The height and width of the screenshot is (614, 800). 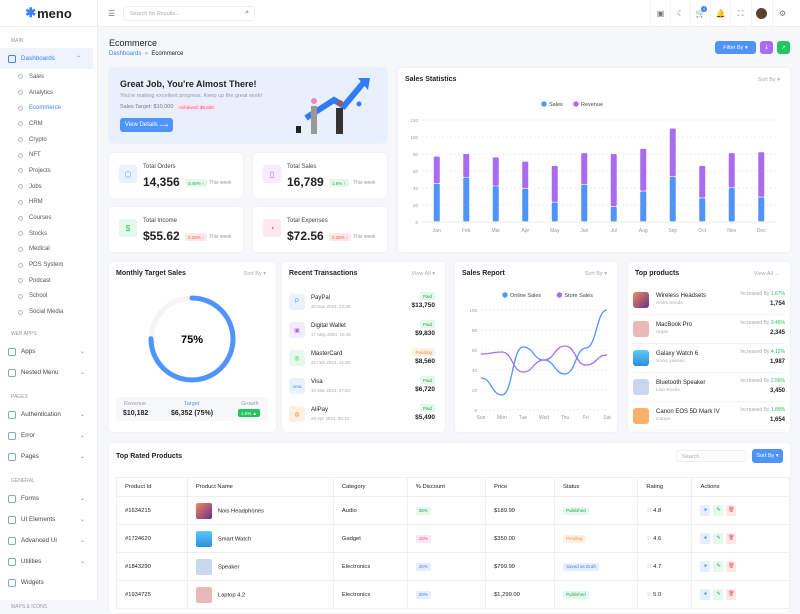 I want to click on x-tick-label: Mar, so click(x=495, y=231).